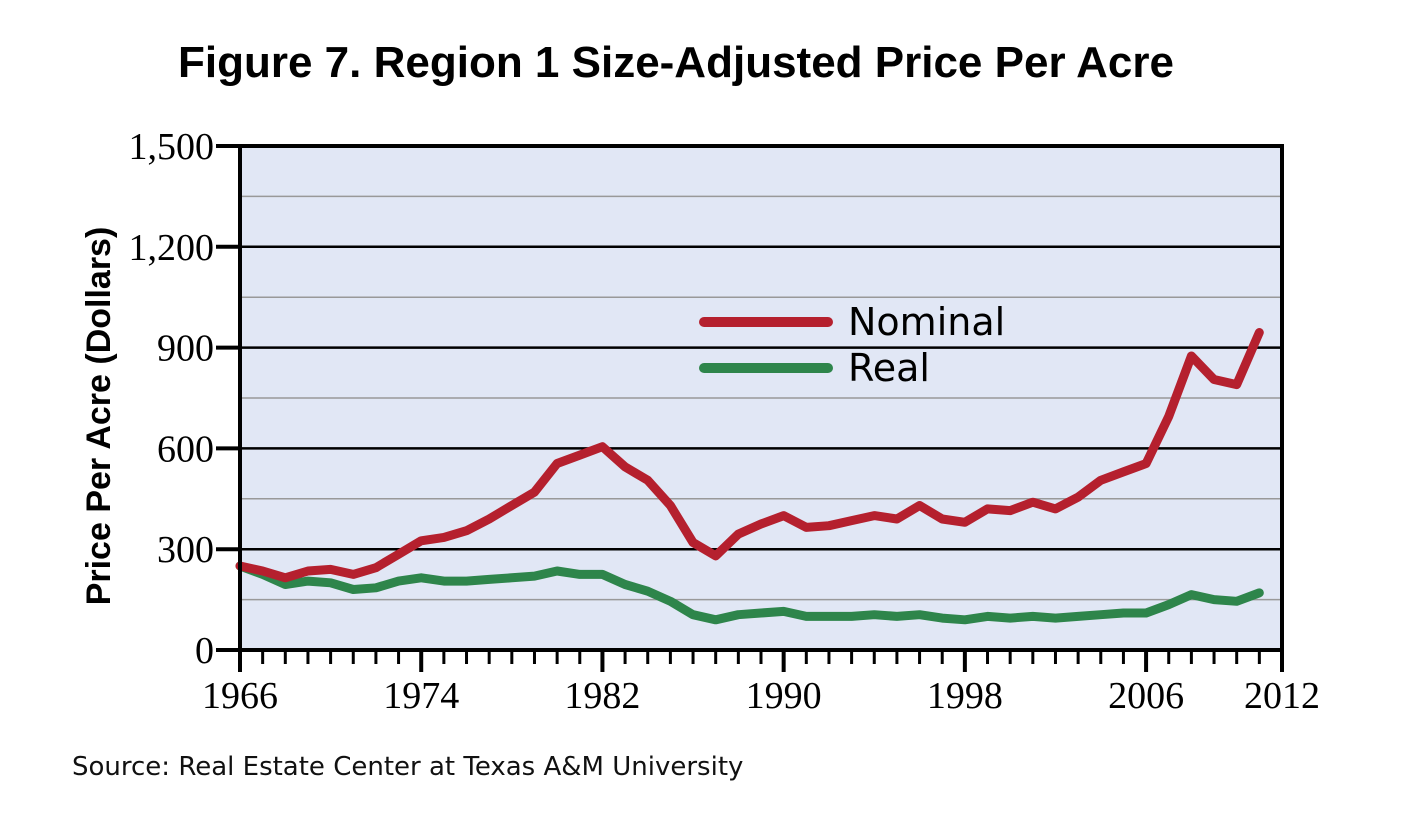  I want to click on x-tick-label: 1982, so click(602, 696).